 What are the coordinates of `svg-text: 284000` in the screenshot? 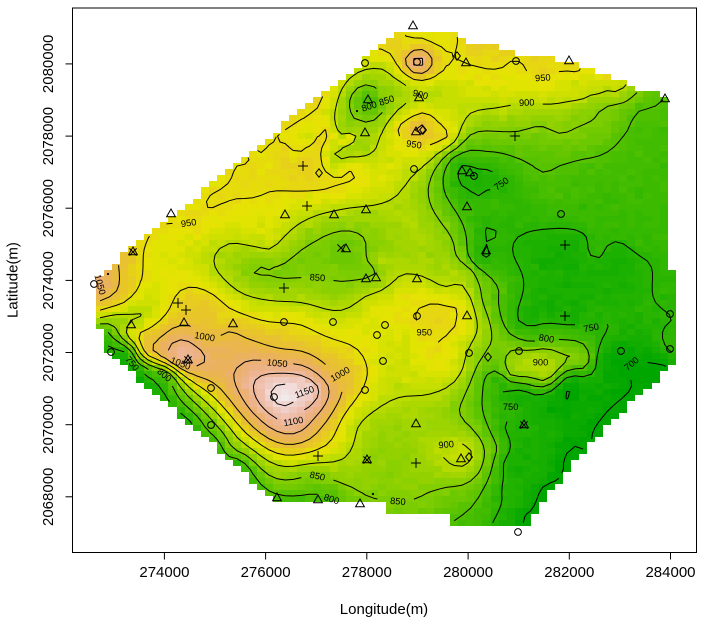 It's located at (670, 572).